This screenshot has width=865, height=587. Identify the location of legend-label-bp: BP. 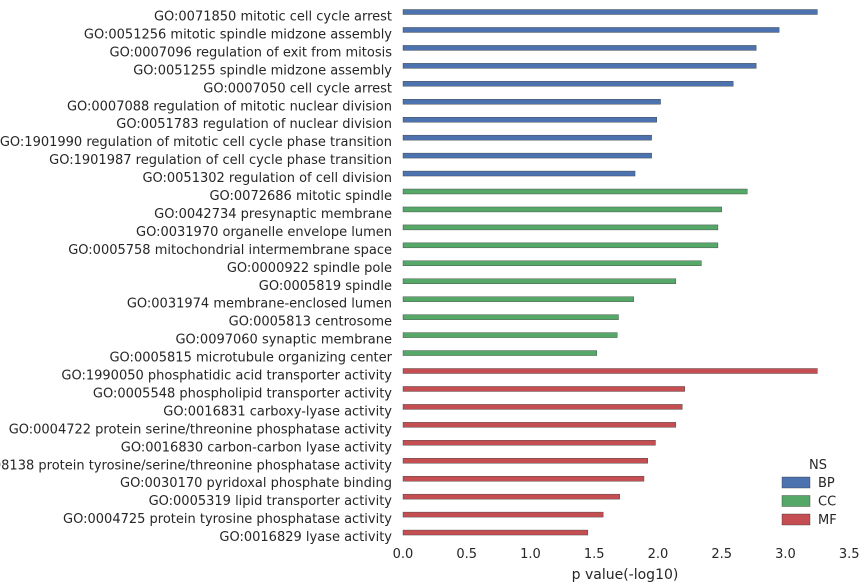
(826, 483).